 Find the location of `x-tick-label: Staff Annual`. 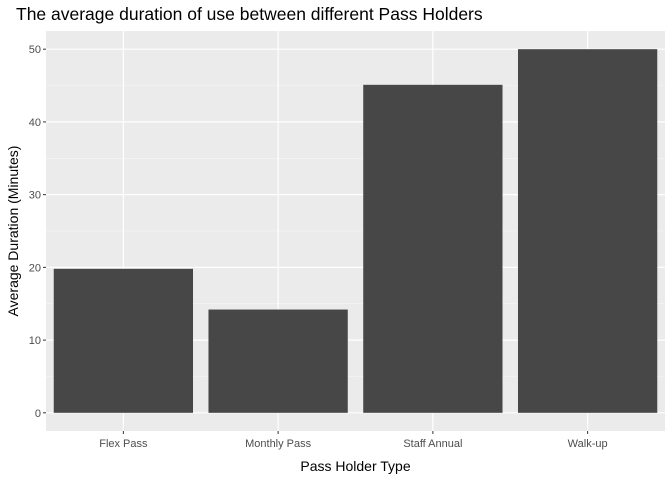

x-tick-label: Staff Annual is located at coordinates (432, 444).